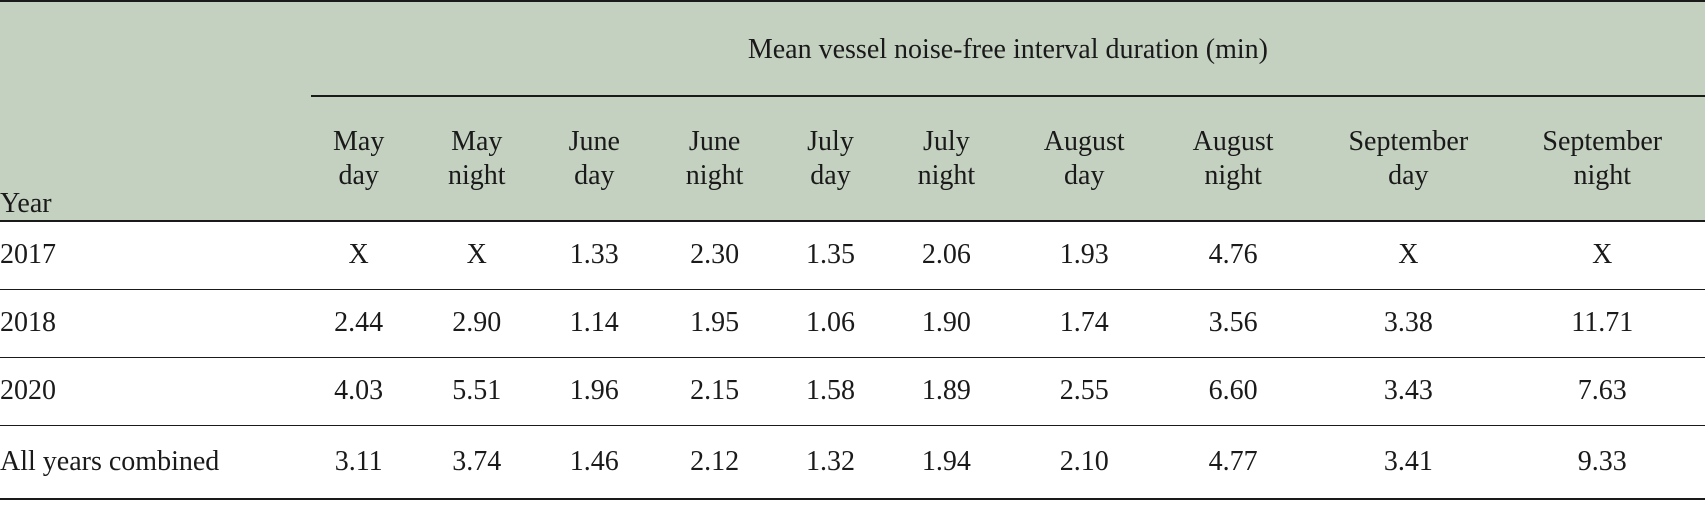 The image size is (1705, 510). What do you see at coordinates (1084, 255) in the screenshot?
I see `value-cell: 1.93` at bounding box center [1084, 255].